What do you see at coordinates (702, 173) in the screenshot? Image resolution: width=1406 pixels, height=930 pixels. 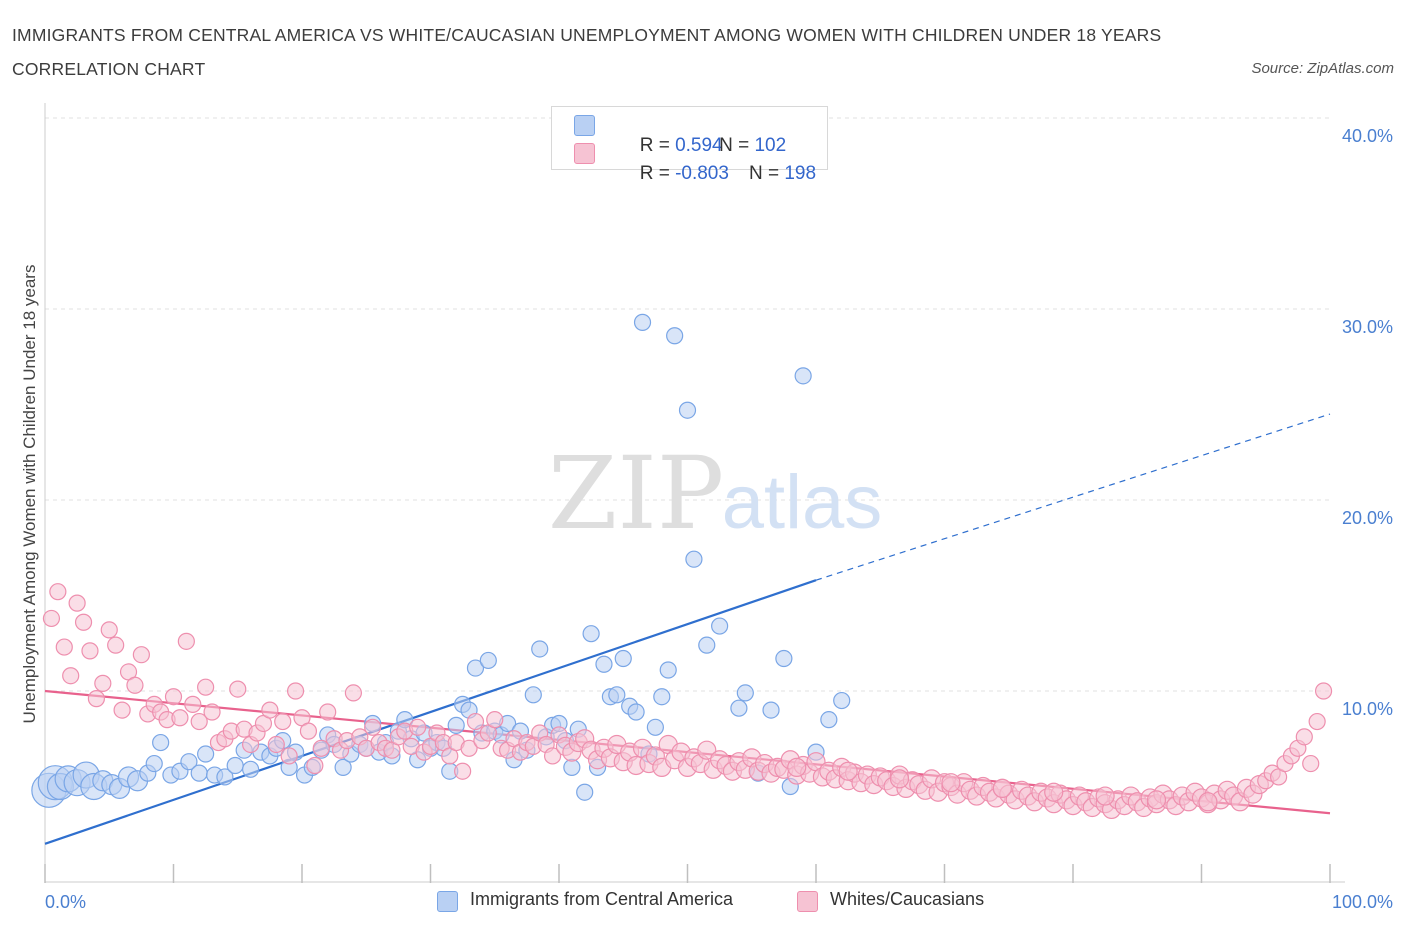 I see `legend-r-value: -0.803` at bounding box center [702, 173].